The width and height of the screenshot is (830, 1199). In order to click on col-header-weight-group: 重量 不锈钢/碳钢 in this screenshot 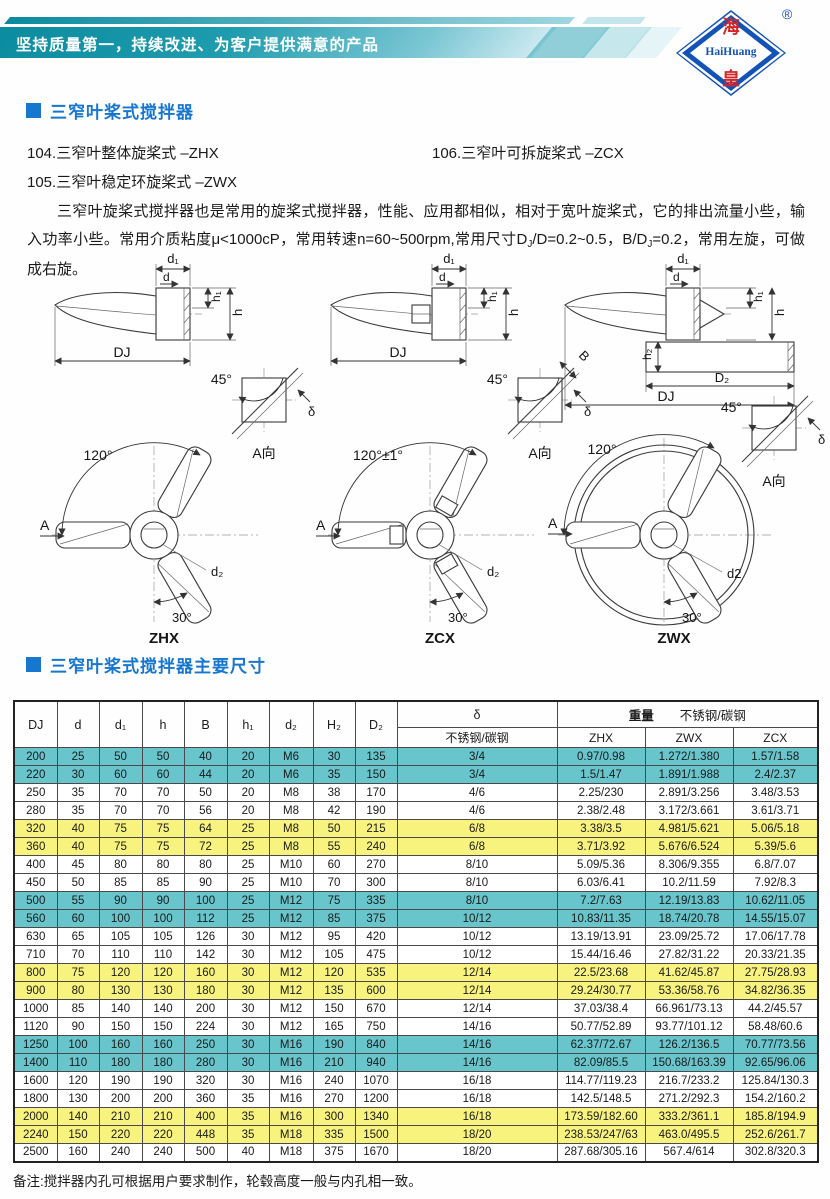, I will do `click(687, 714)`.